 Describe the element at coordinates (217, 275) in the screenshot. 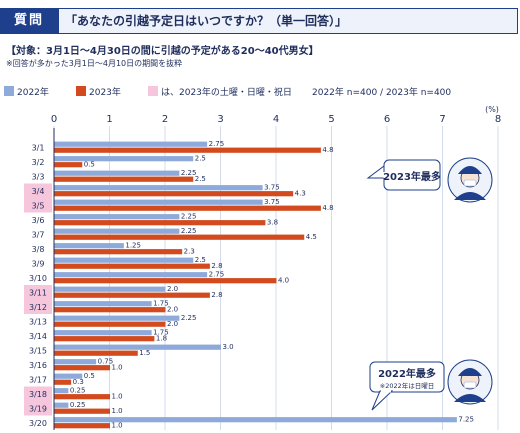

I see `data-label: 2.75` at that location.